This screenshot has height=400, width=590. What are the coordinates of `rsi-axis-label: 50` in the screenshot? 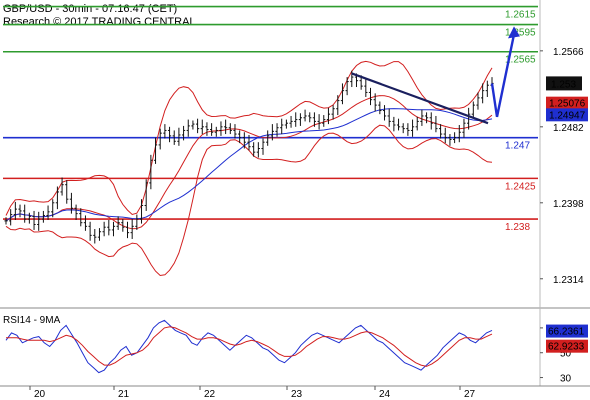 It's located at (566, 354).